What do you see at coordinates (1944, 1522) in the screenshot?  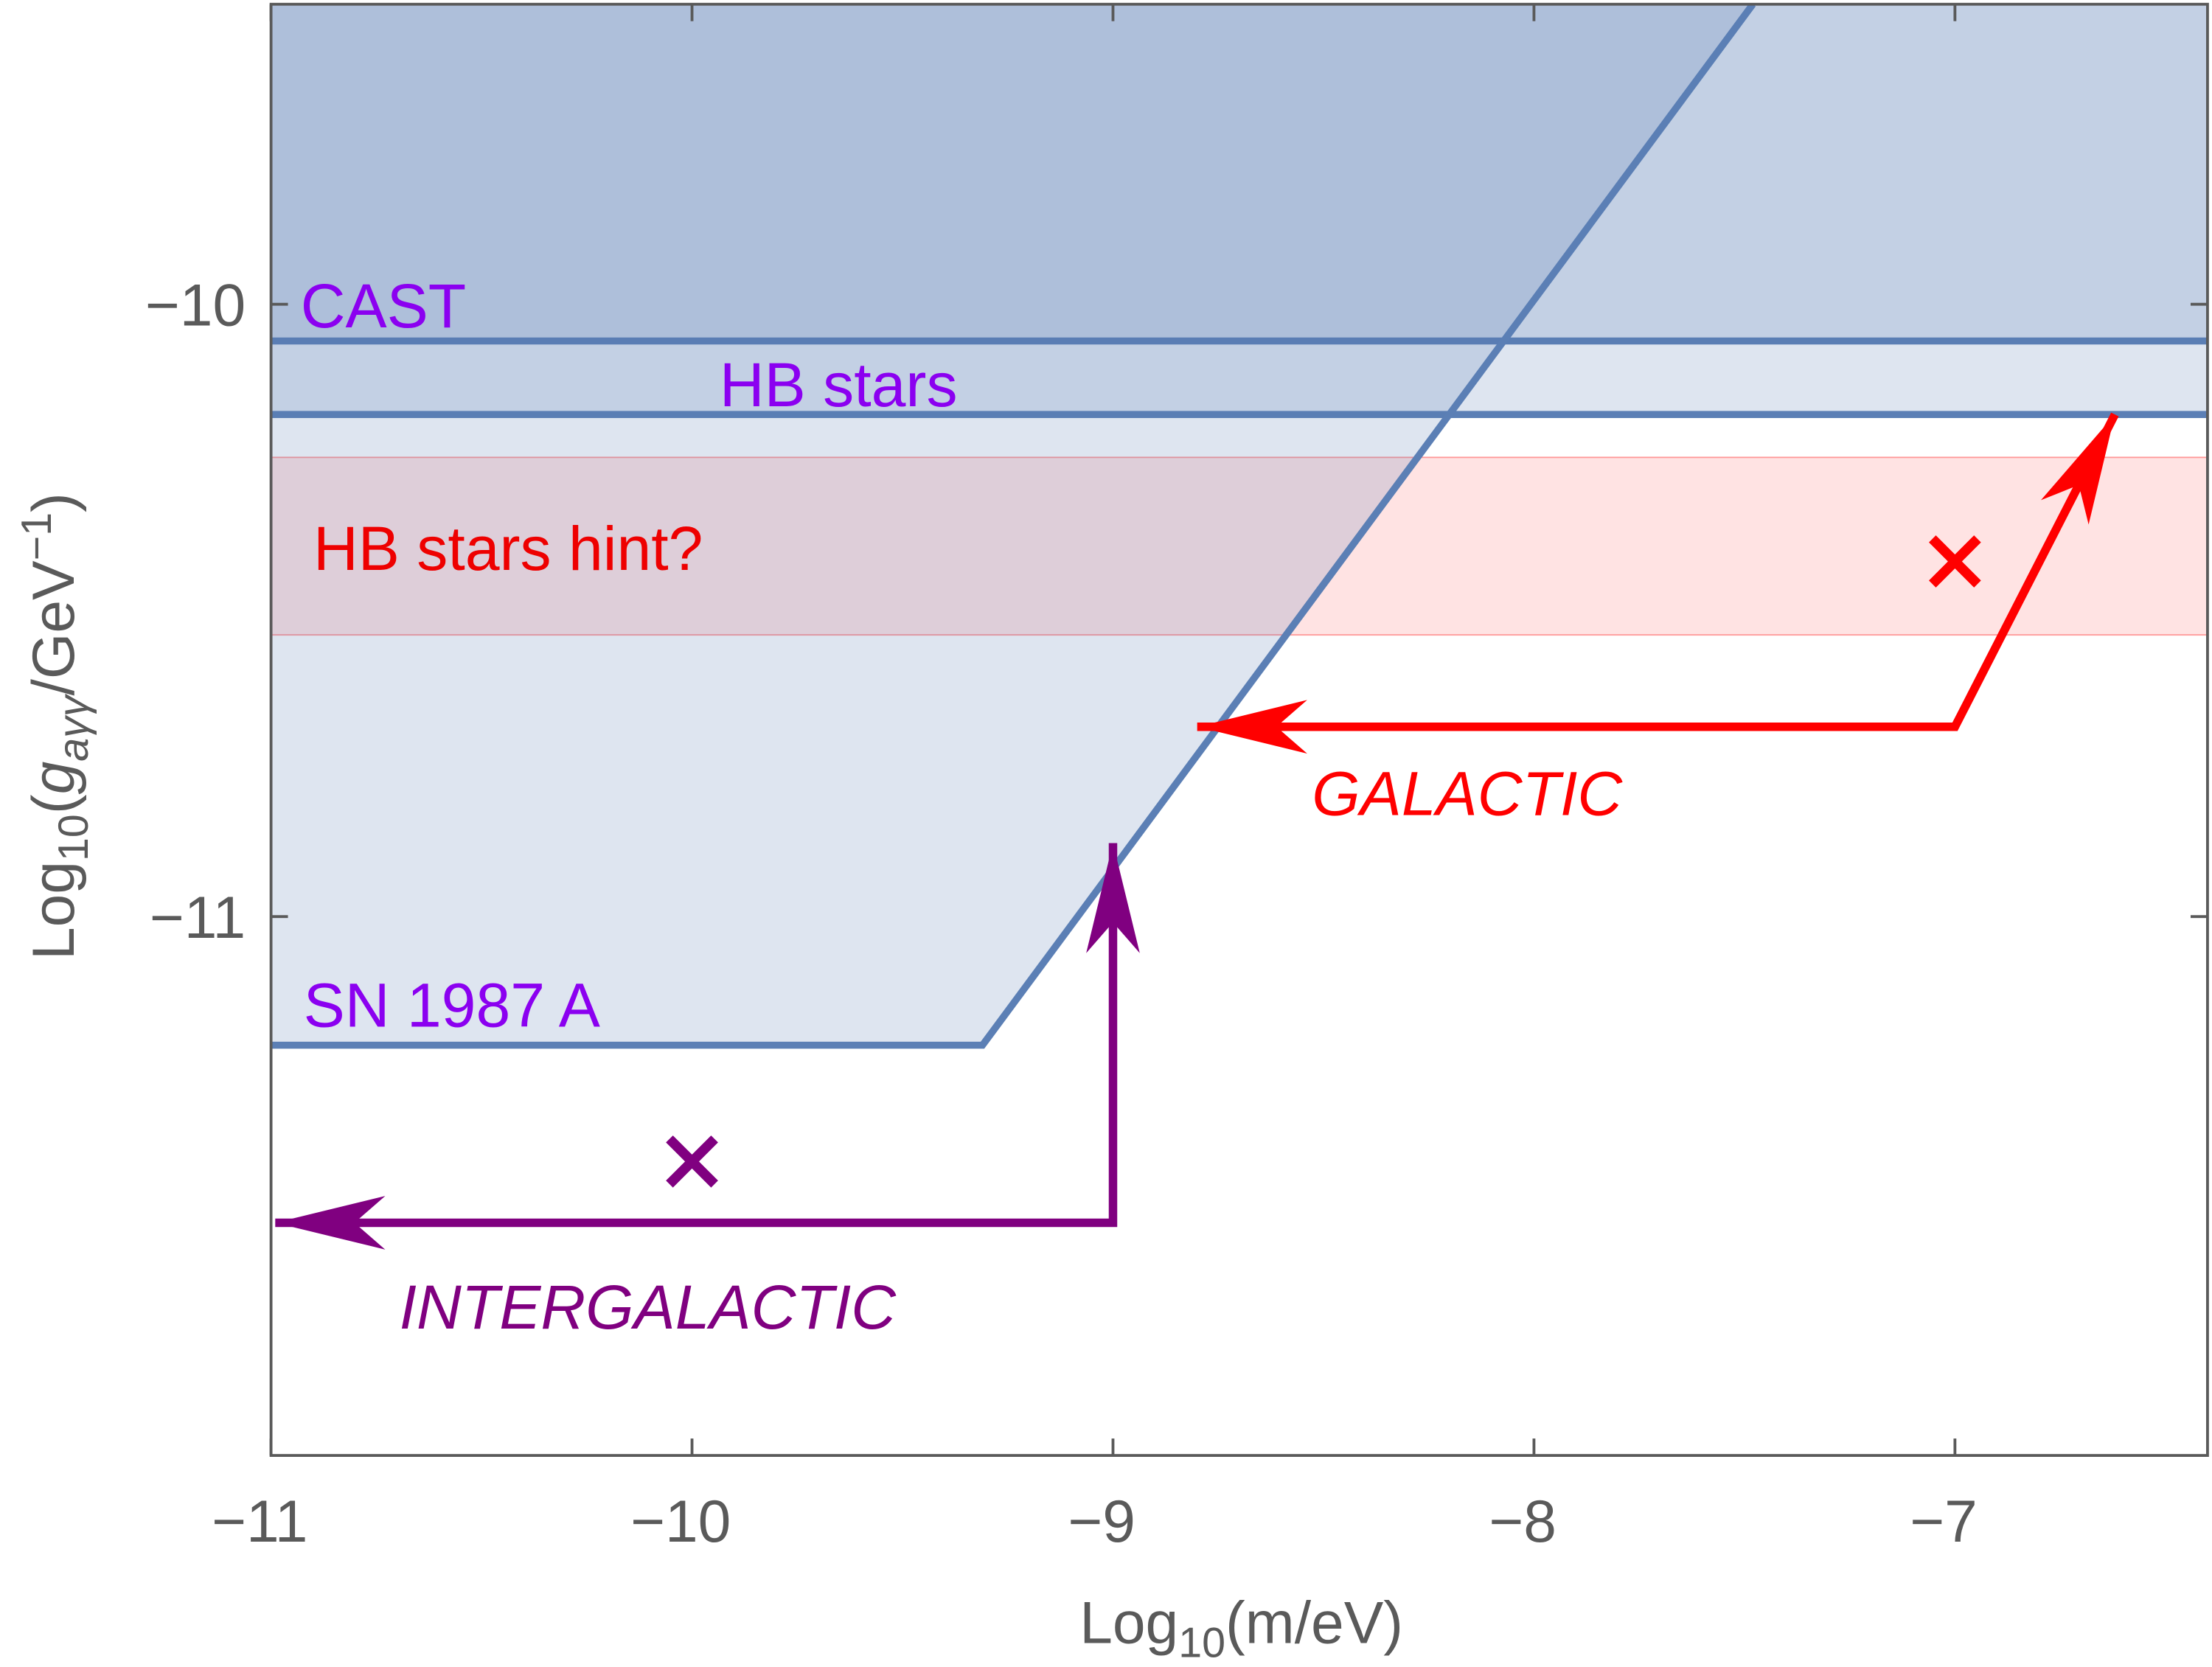 I see `x-tick-label: −7` at bounding box center [1944, 1522].